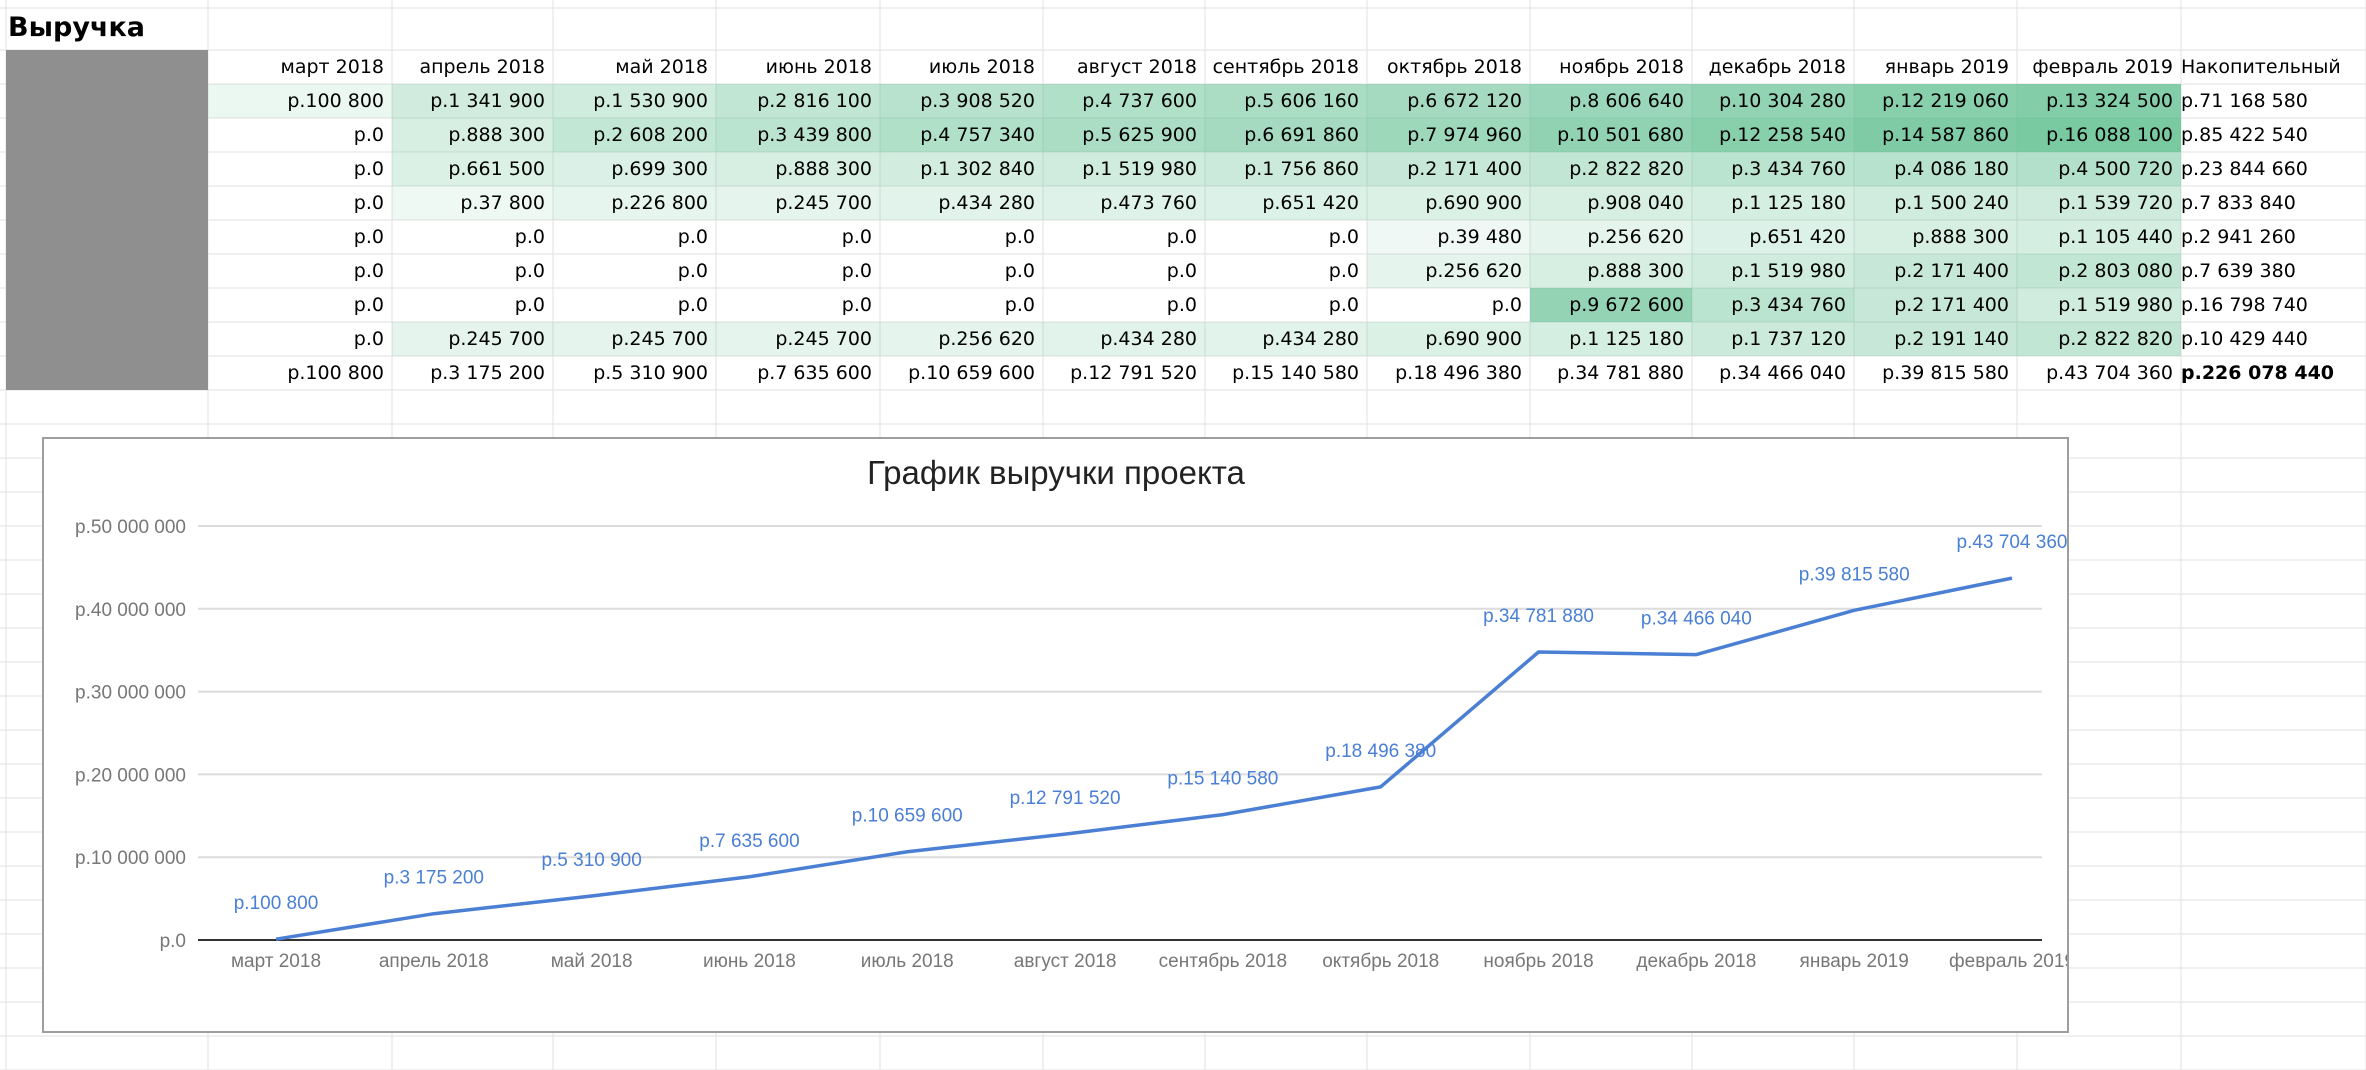 The image size is (2366, 1070). What do you see at coordinates (1935, 203) in the screenshot?
I see `table-cell: р.1 500 240` at bounding box center [1935, 203].